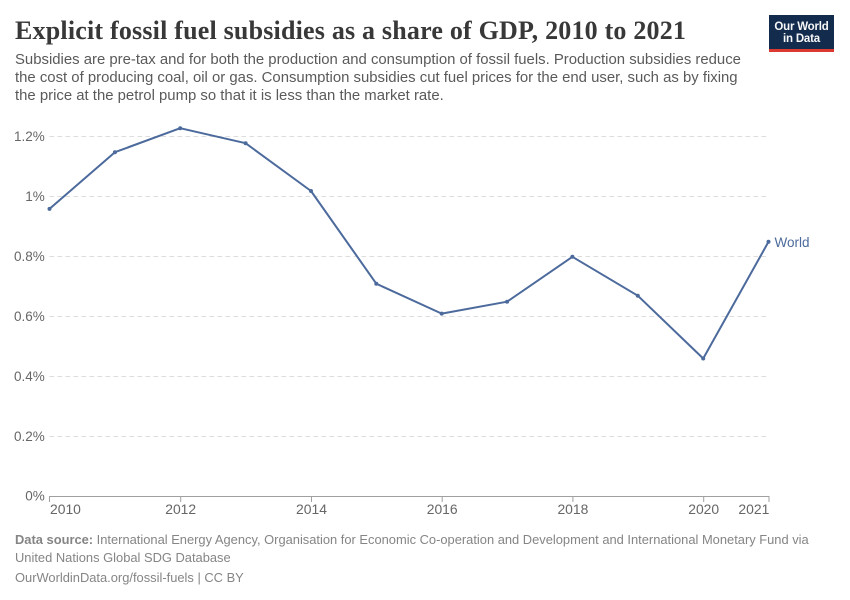 This screenshot has height=600, width=850. I want to click on svg-text: 2020, so click(703, 509).